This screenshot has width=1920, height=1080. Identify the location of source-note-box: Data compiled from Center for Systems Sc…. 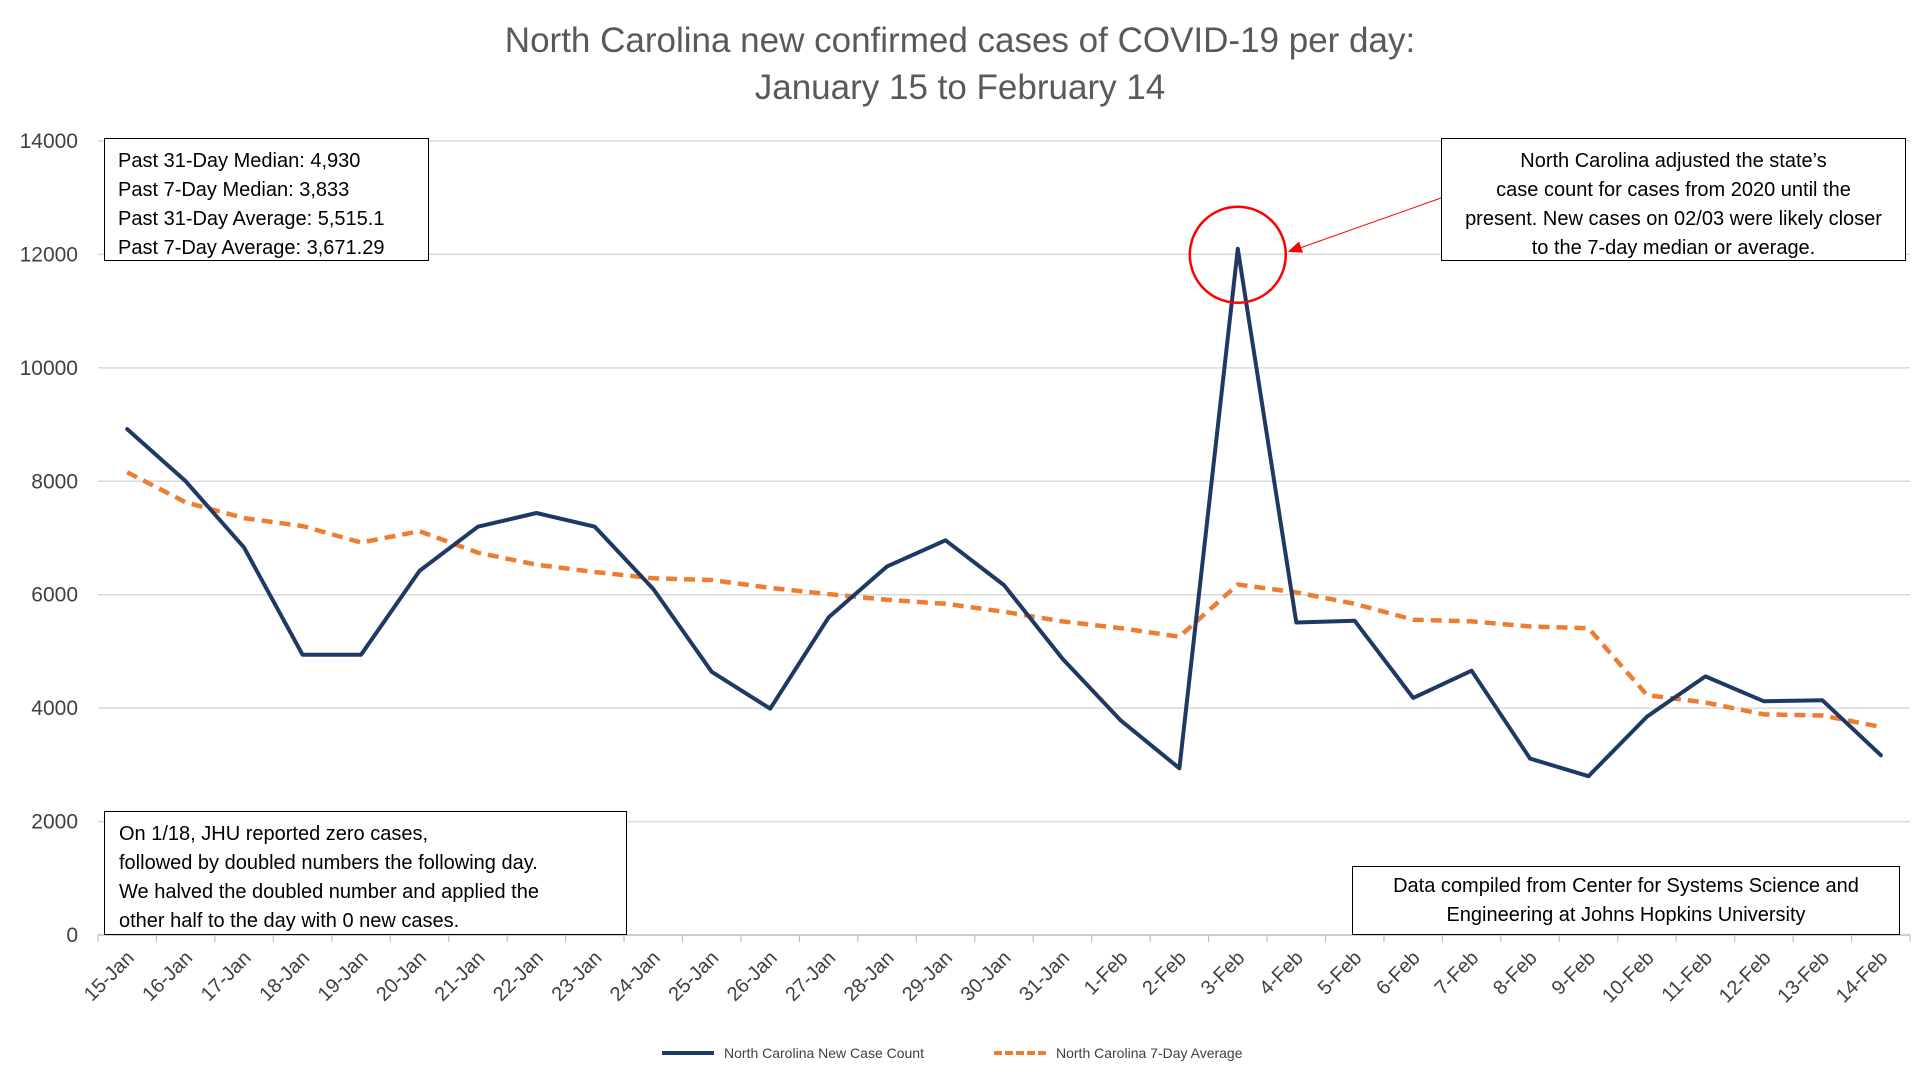
(1626, 900).